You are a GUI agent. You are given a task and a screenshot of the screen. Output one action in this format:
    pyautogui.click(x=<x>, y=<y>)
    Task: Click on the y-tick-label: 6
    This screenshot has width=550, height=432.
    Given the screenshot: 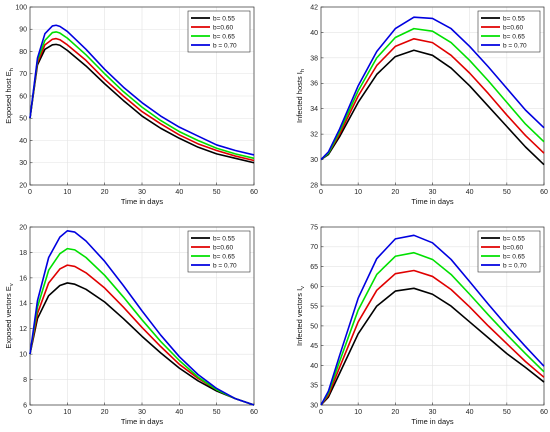 What is the action you would take?
    pyautogui.click(x=25, y=405)
    